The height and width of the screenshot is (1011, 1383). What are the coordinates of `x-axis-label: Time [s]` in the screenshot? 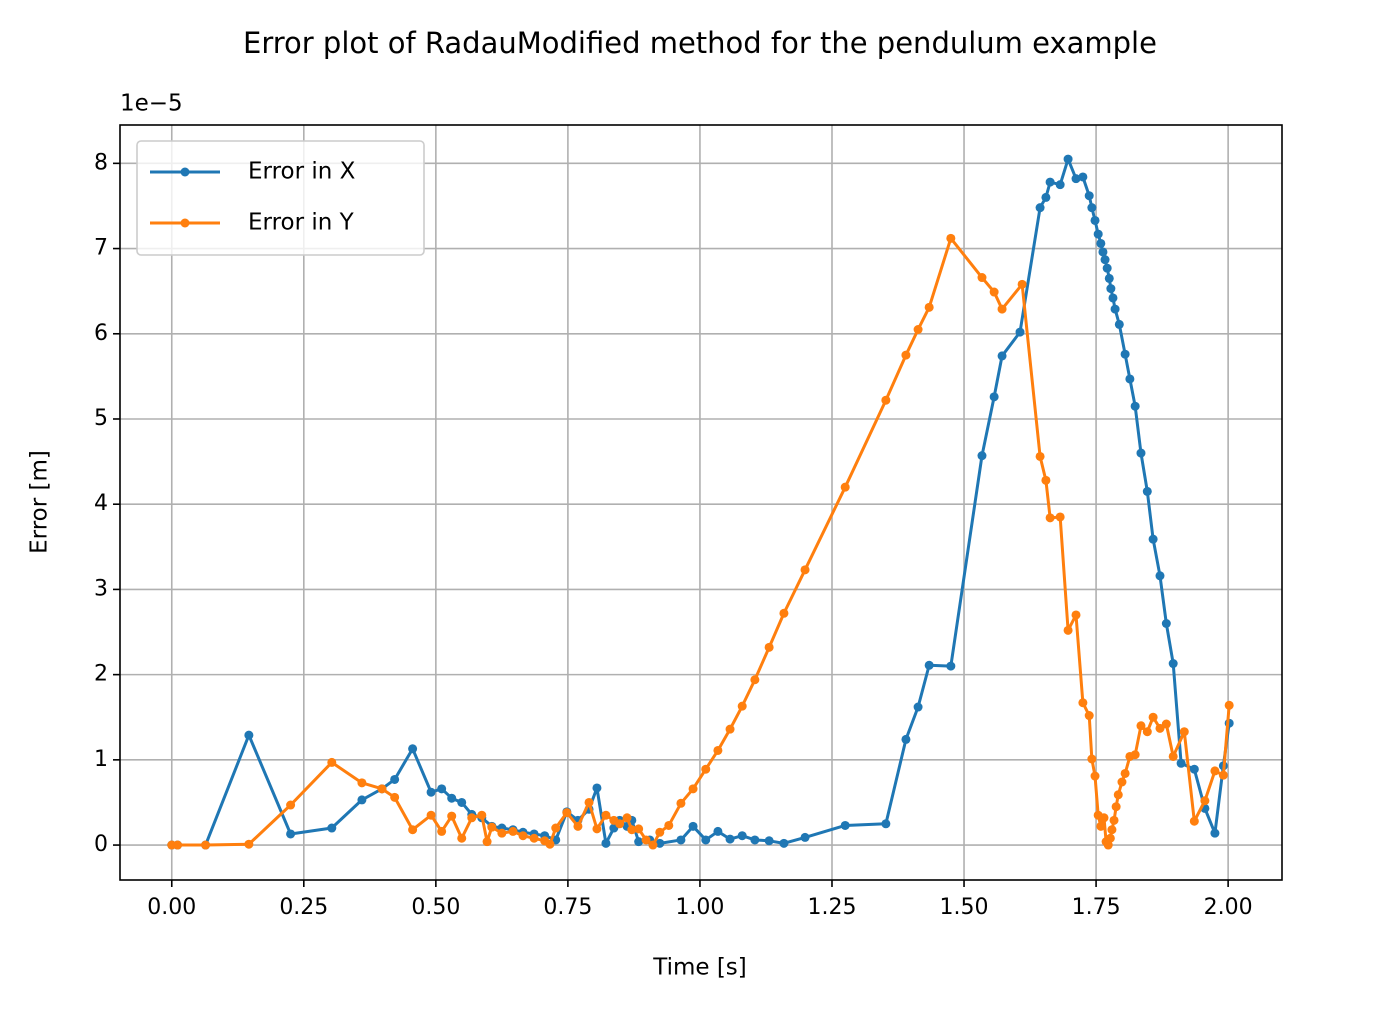 It's located at (699, 968).